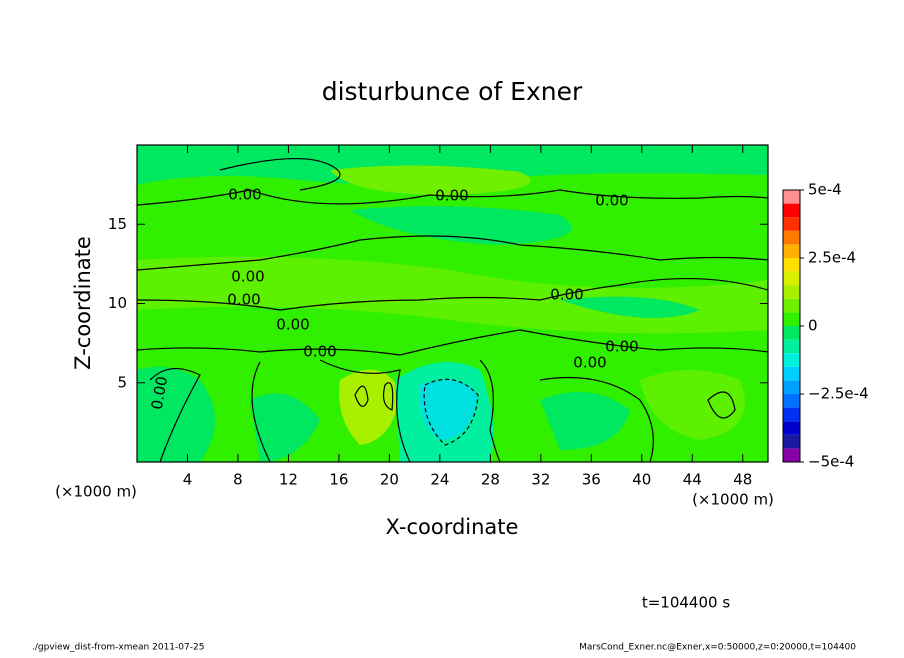 The image size is (904, 658). I want to click on chart-title: disturbunce of Exner, so click(452, 91).